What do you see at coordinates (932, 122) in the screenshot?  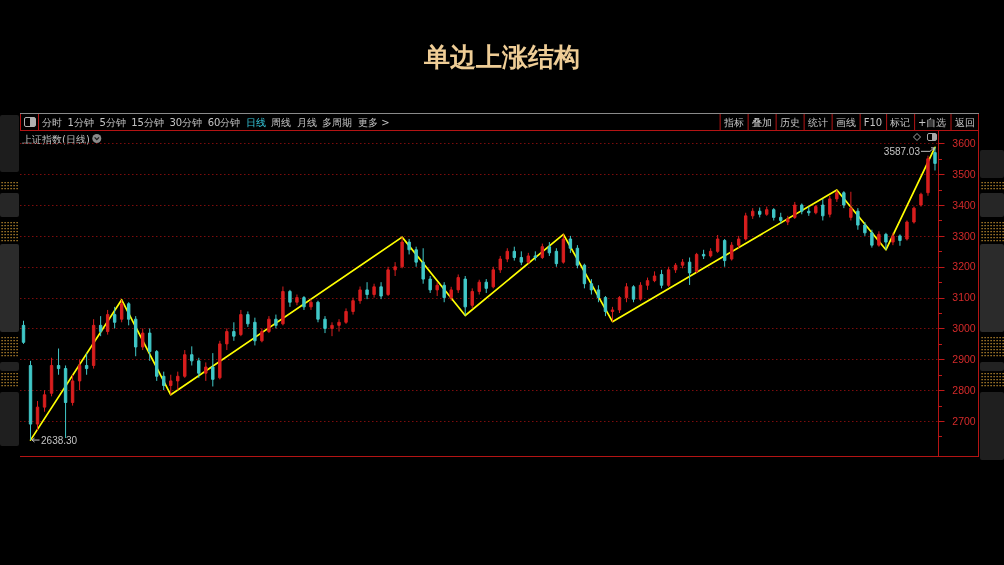 I see `text: +自选` at bounding box center [932, 122].